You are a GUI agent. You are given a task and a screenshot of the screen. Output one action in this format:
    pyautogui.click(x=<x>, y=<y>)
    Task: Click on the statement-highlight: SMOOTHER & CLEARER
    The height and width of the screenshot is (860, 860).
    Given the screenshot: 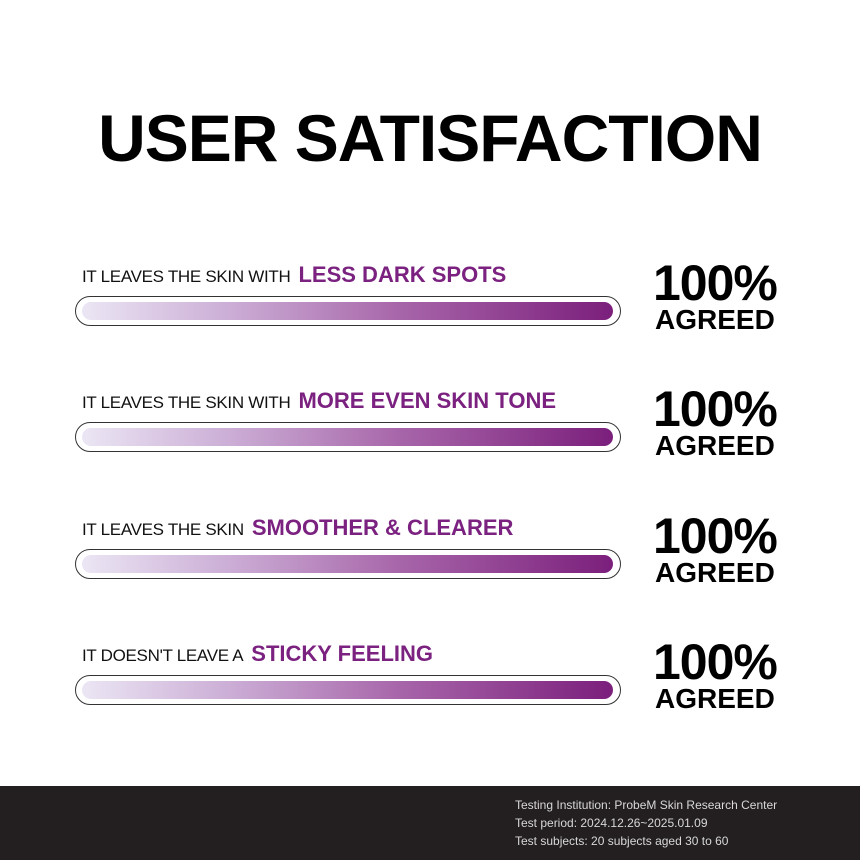 What is the action you would take?
    pyautogui.click(x=382, y=527)
    